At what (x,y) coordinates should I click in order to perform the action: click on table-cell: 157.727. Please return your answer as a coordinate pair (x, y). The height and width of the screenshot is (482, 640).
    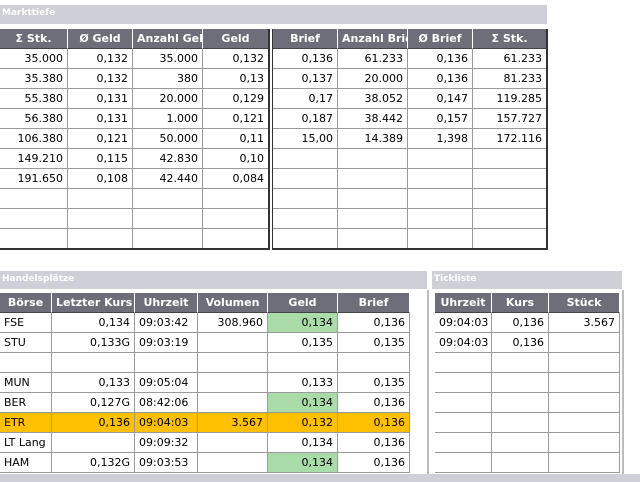
    Looking at the image, I should click on (510, 119).